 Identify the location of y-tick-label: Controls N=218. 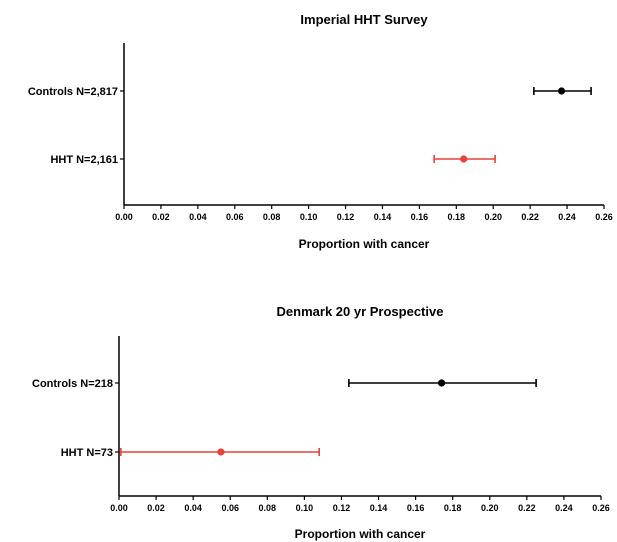
(72, 384).